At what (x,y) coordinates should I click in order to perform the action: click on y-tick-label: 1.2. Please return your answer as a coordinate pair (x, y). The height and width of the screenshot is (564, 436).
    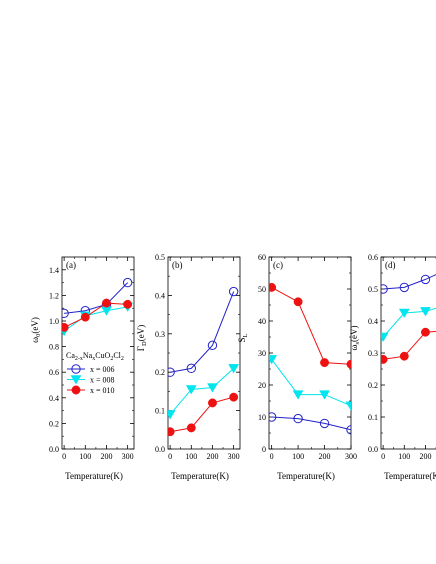
    Looking at the image, I should click on (54, 295).